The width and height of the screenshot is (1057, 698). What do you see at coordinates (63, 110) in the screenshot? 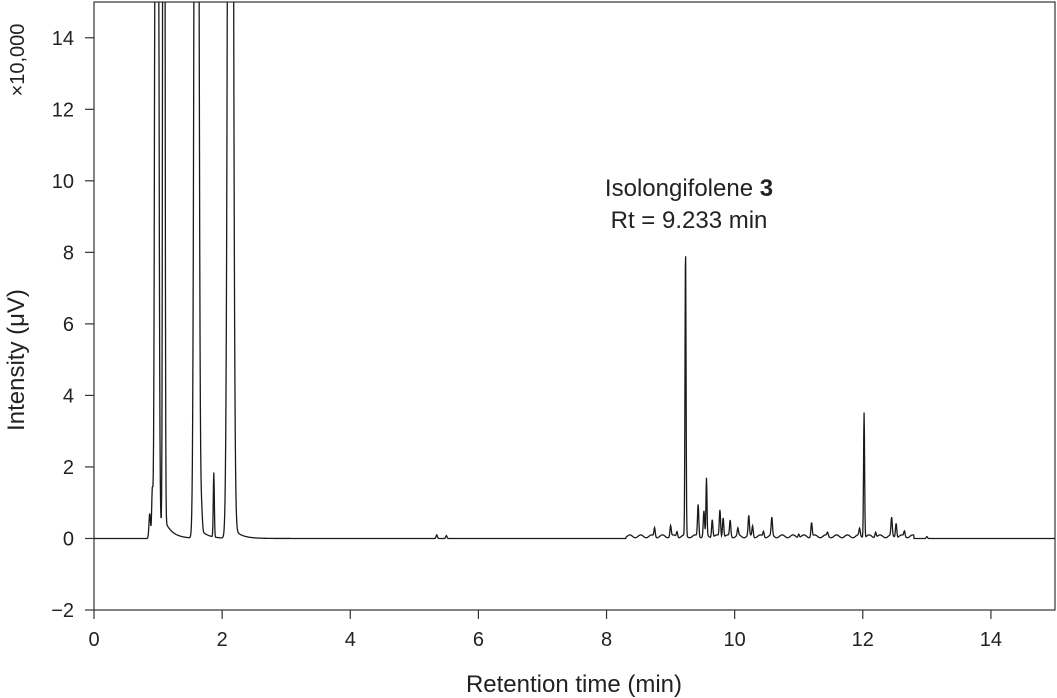
I see `y-tick-label: 12` at bounding box center [63, 110].